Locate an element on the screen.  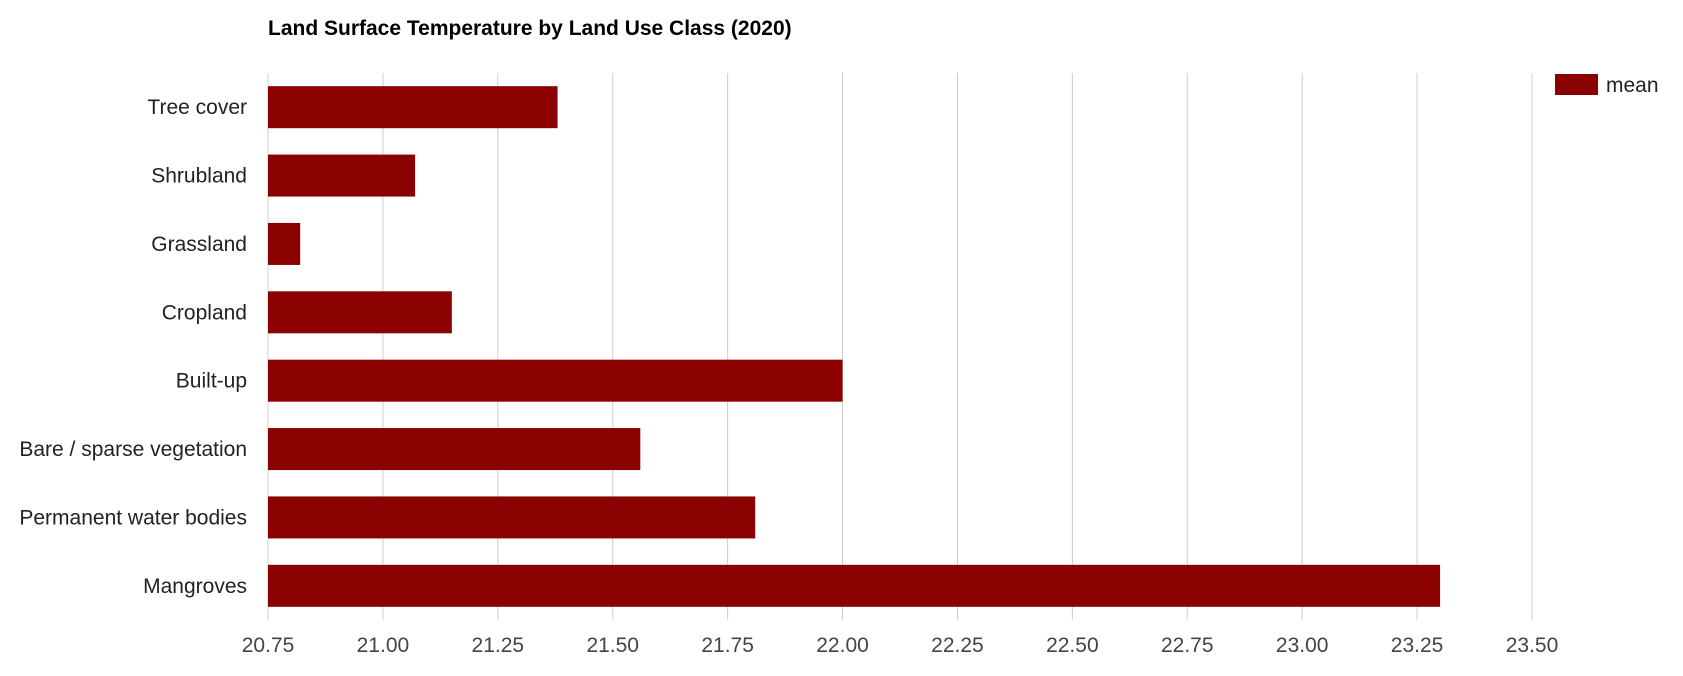
x-tick-label: 21.25 is located at coordinates (498, 645).